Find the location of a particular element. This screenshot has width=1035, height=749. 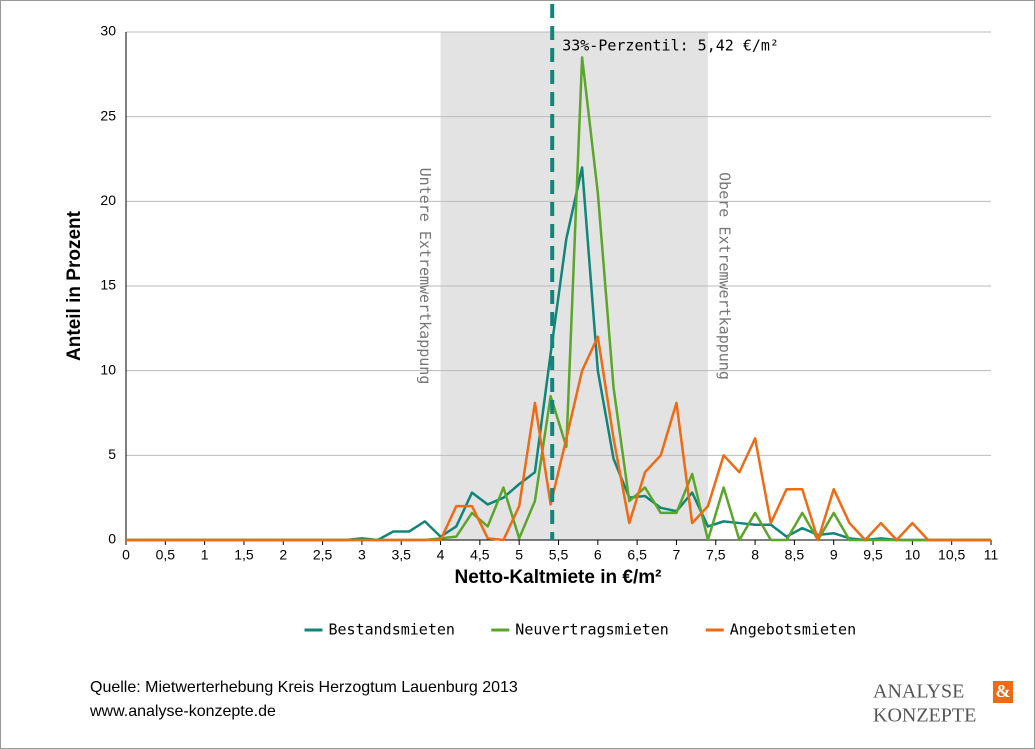

y-tick-label: 15 is located at coordinates (108, 285).